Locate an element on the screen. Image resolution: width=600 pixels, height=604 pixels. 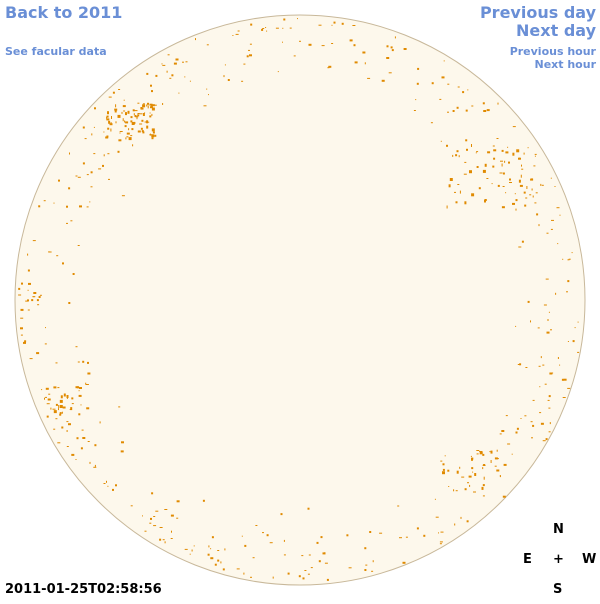
previous-day-link: Previous day is located at coordinates (537, 12).